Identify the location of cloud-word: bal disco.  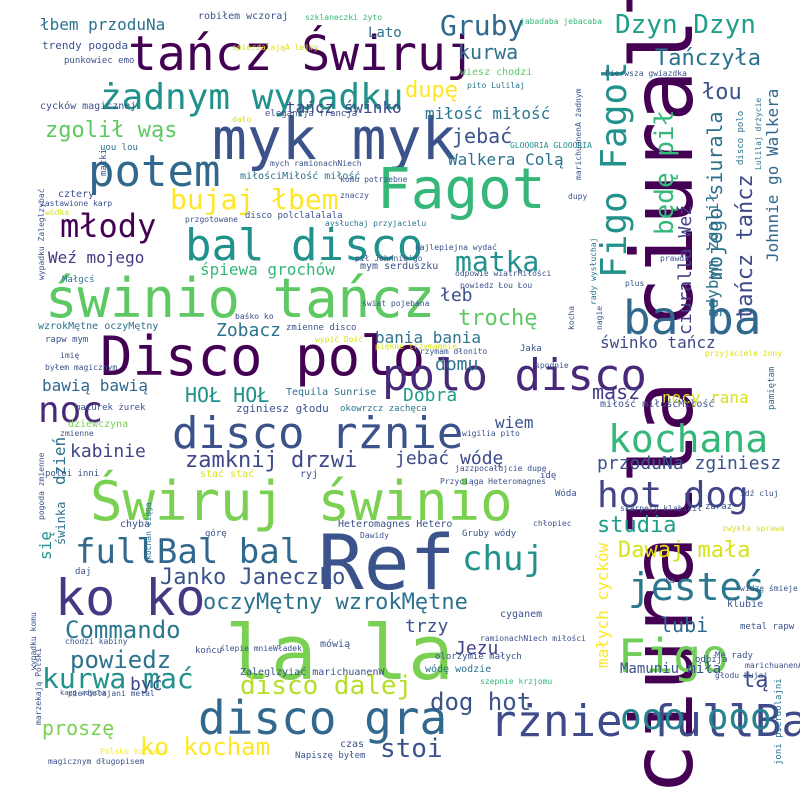
(304, 245).